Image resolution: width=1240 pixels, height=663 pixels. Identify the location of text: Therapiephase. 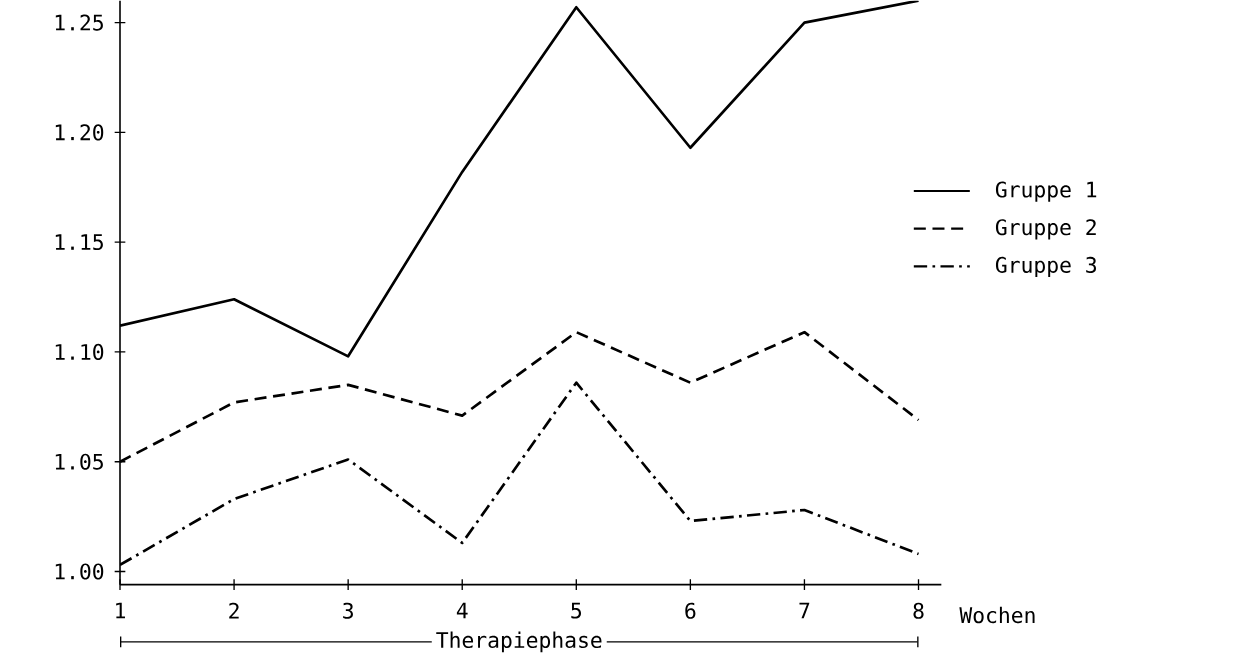
(519, 642).